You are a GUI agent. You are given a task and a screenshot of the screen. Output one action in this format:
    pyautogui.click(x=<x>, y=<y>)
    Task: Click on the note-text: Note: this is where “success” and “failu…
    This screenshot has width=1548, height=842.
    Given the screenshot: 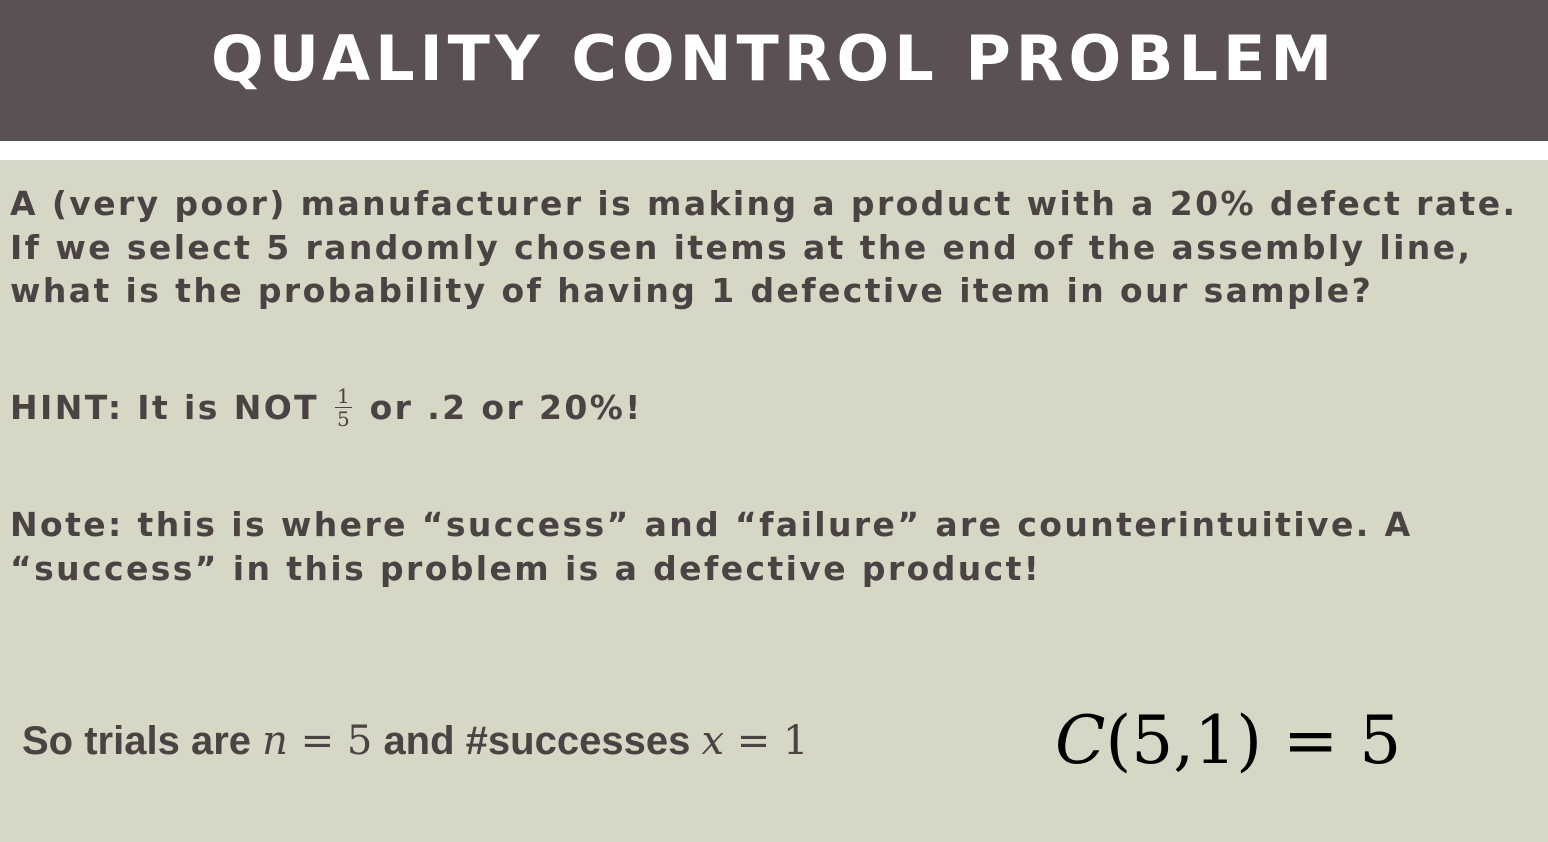 What is the action you would take?
    pyautogui.click(x=711, y=546)
    